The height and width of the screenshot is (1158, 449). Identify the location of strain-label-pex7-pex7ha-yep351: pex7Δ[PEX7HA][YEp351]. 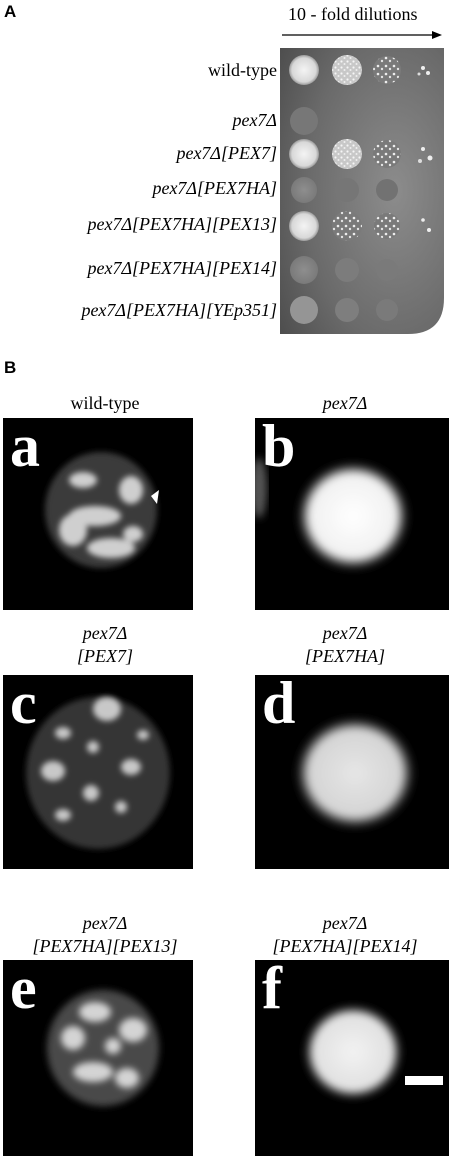
(179, 310).